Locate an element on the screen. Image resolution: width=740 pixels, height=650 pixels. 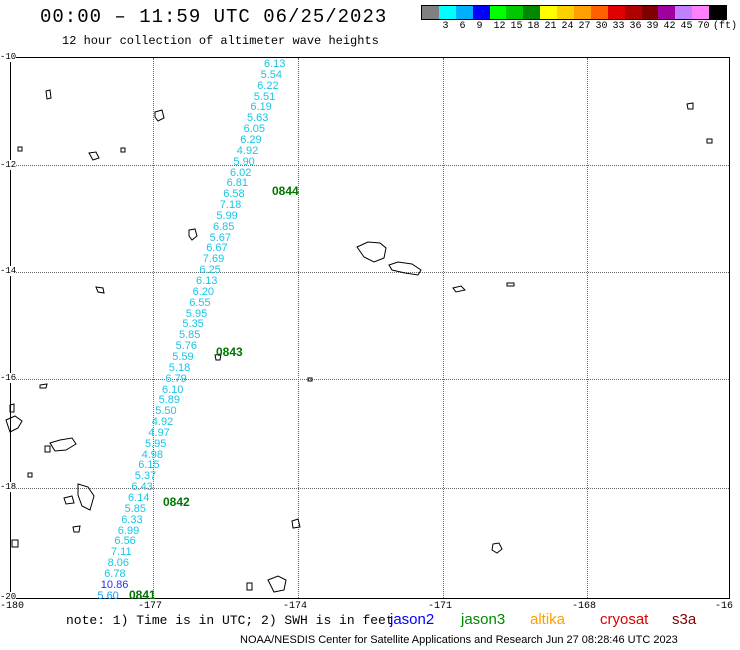
color-scale-label: 45 is located at coordinates (686, 26).